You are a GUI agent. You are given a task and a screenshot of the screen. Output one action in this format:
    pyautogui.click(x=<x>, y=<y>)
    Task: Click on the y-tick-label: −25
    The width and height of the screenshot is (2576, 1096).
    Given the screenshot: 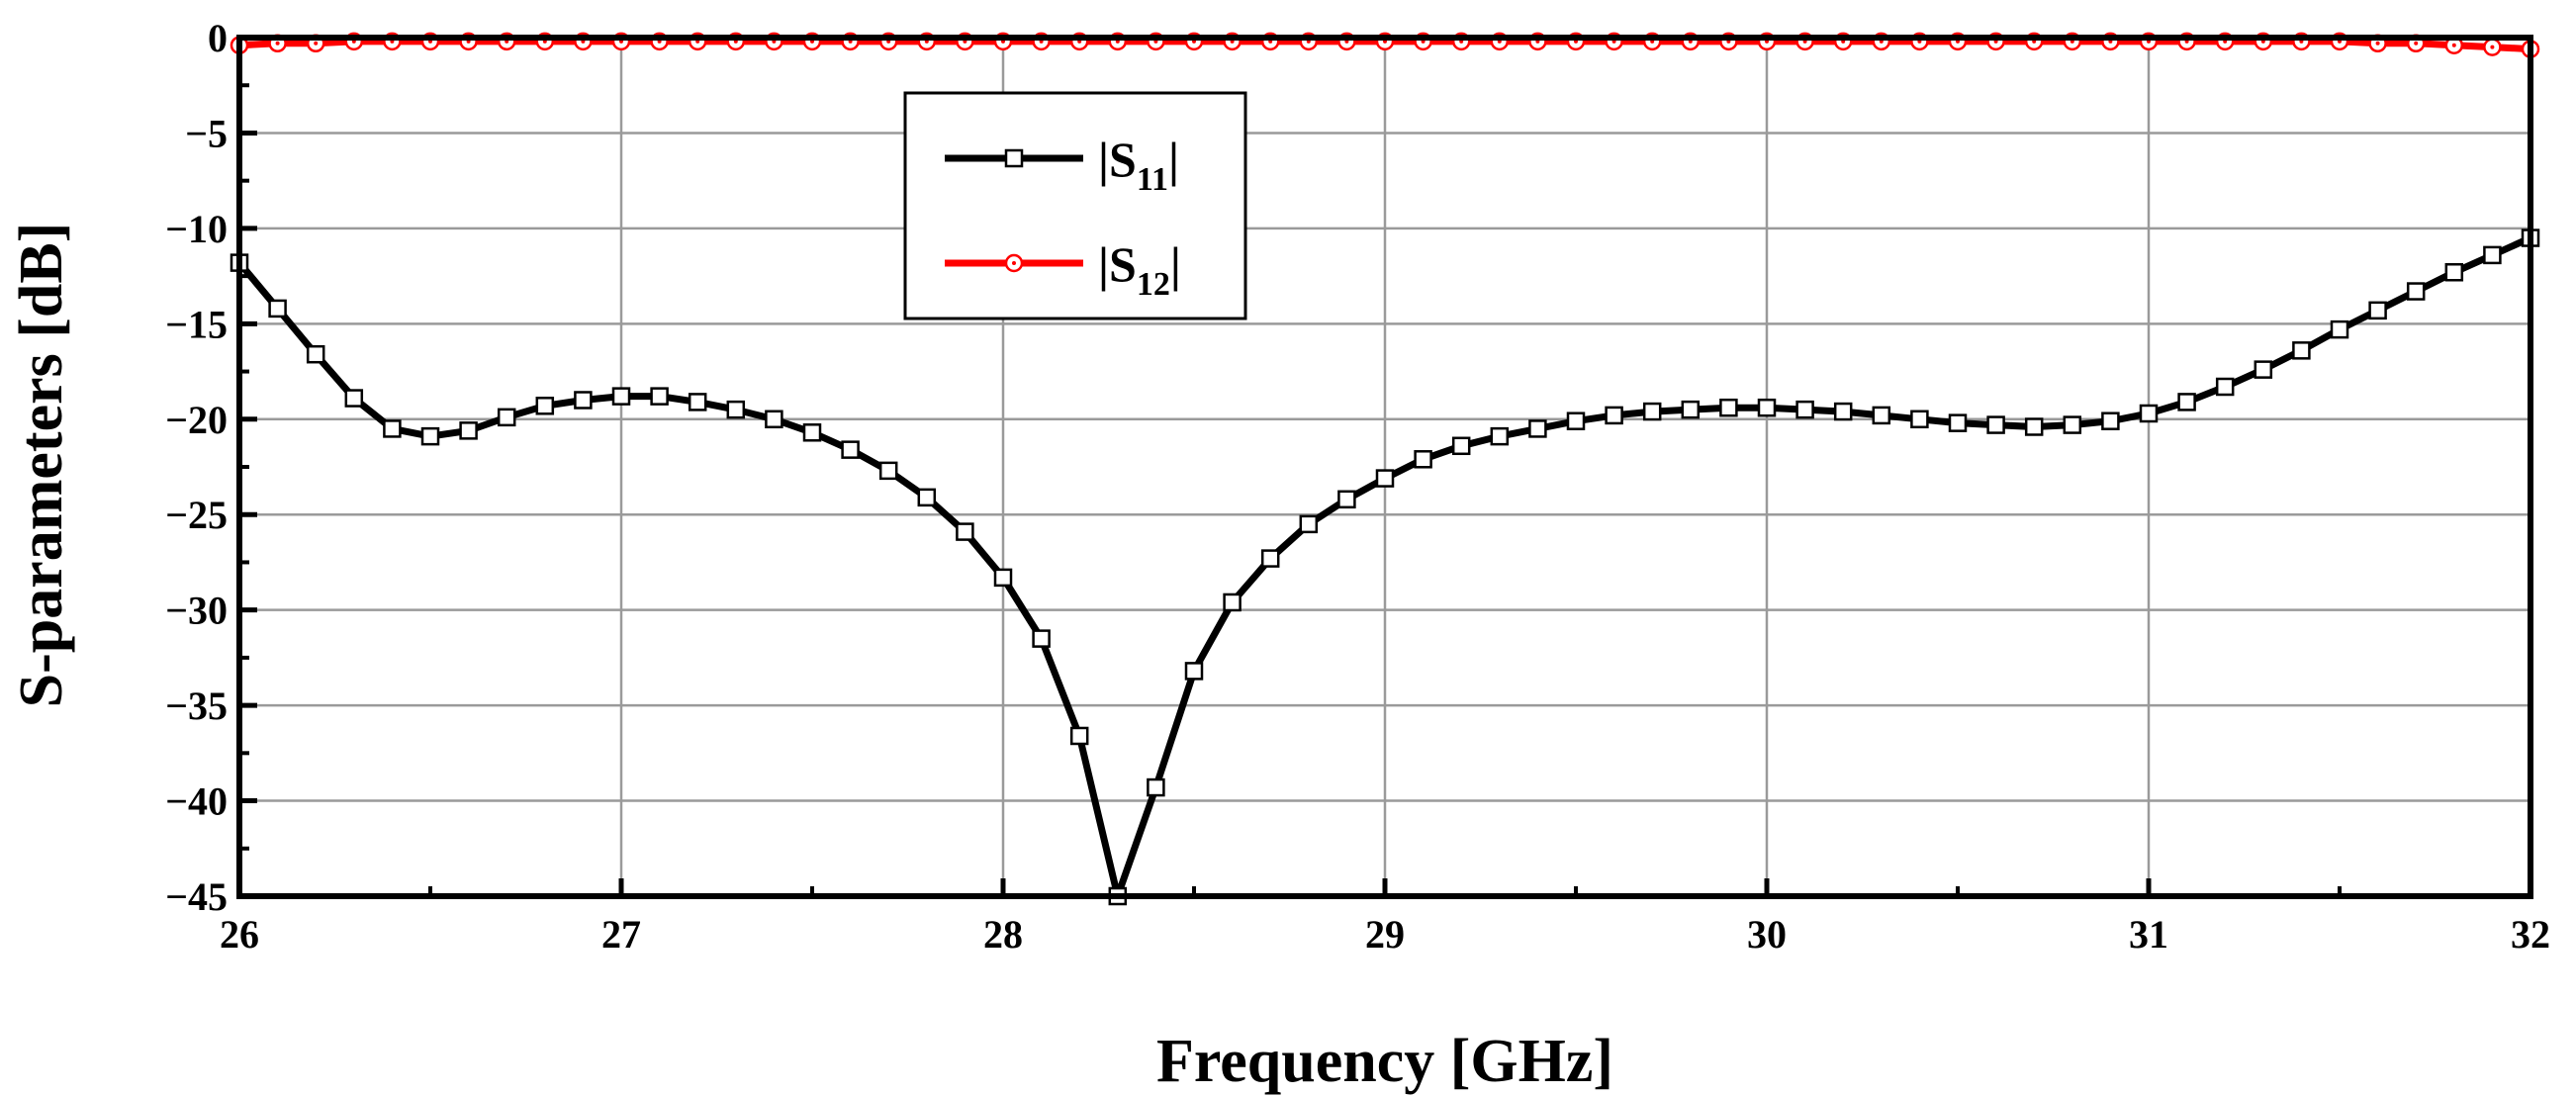 What is the action you would take?
    pyautogui.click(x=197, y=515)
    